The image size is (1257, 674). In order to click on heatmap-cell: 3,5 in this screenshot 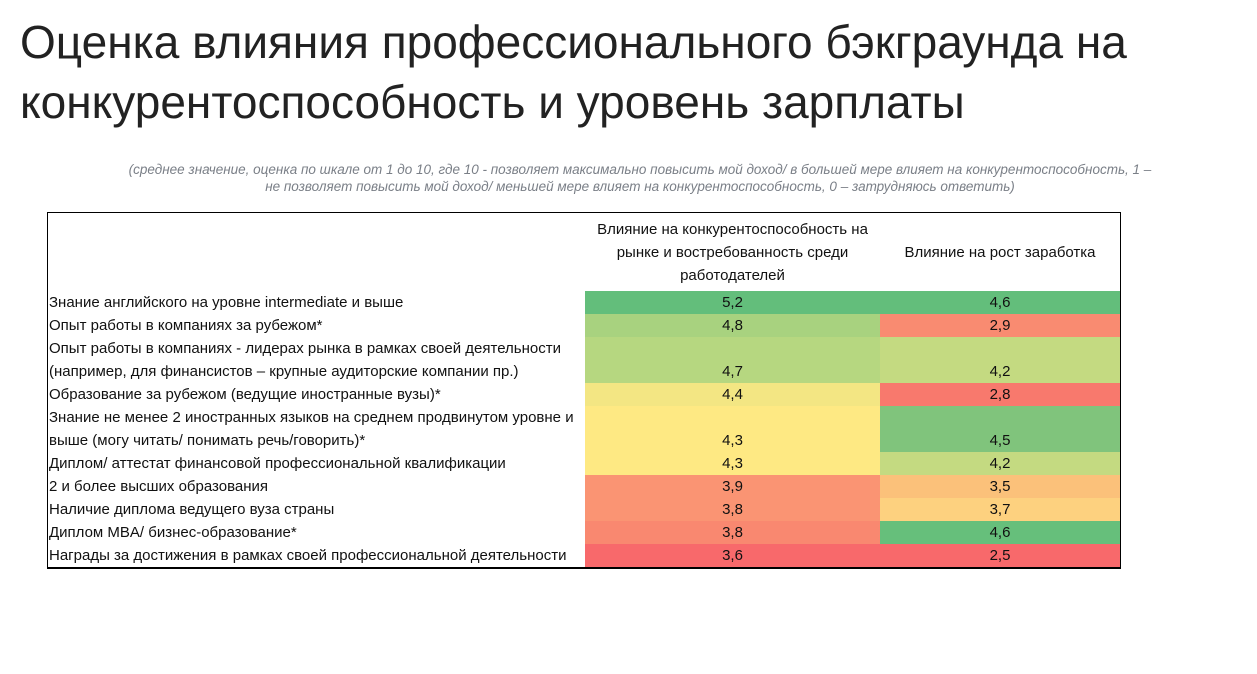, I will do `click(1000, 486)`.